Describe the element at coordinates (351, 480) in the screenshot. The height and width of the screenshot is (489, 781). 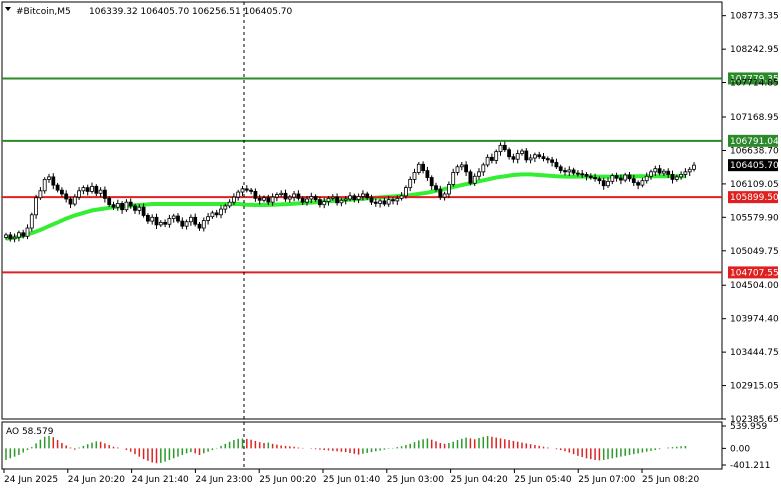
I see `time-tick-label: 25 Jun 01:40` at that location.